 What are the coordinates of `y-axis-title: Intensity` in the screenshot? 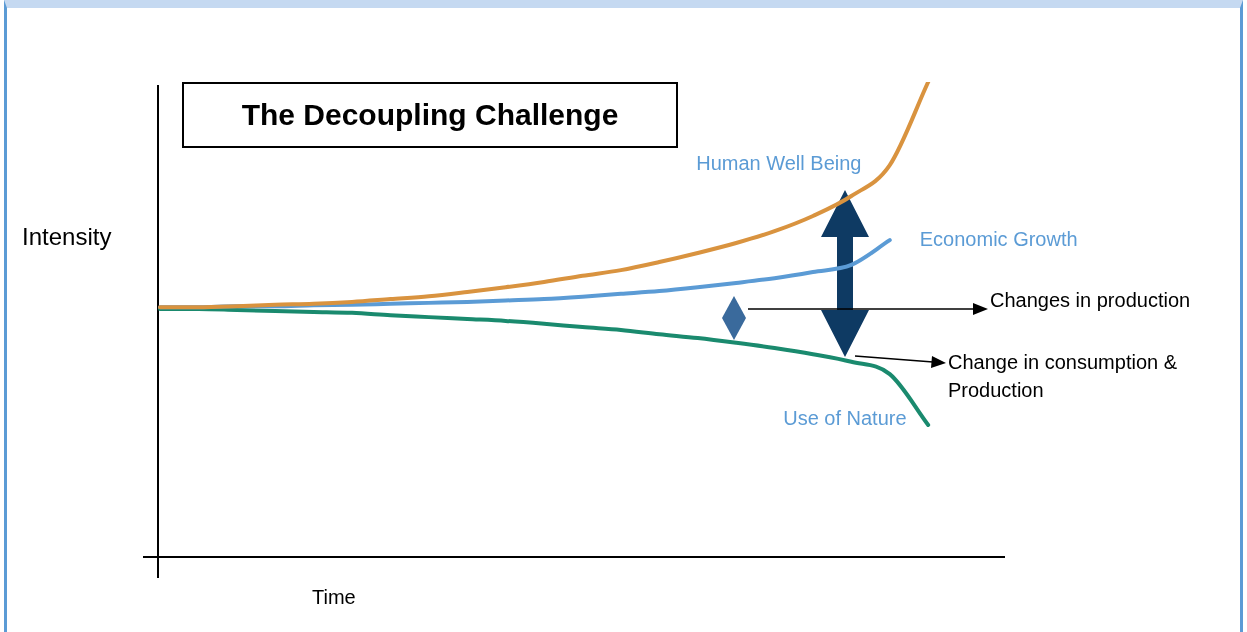 It's located at (67, 237).